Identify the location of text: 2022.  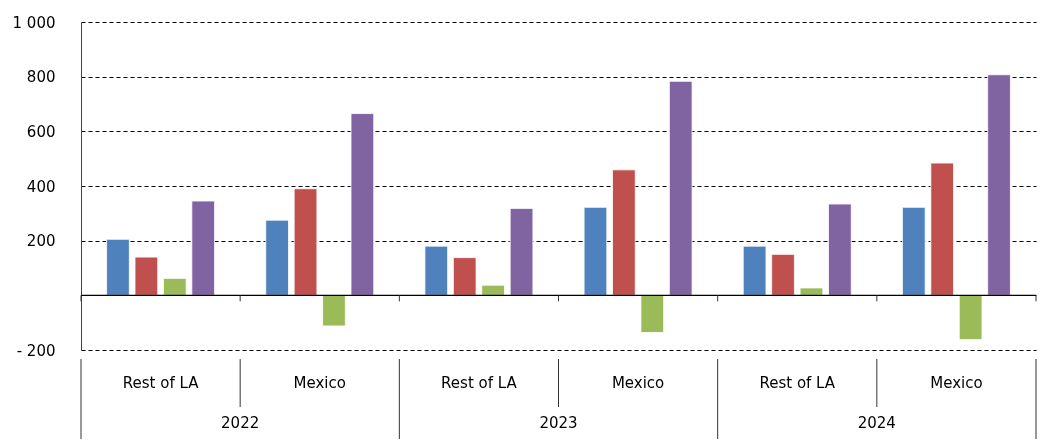
(240, 423).